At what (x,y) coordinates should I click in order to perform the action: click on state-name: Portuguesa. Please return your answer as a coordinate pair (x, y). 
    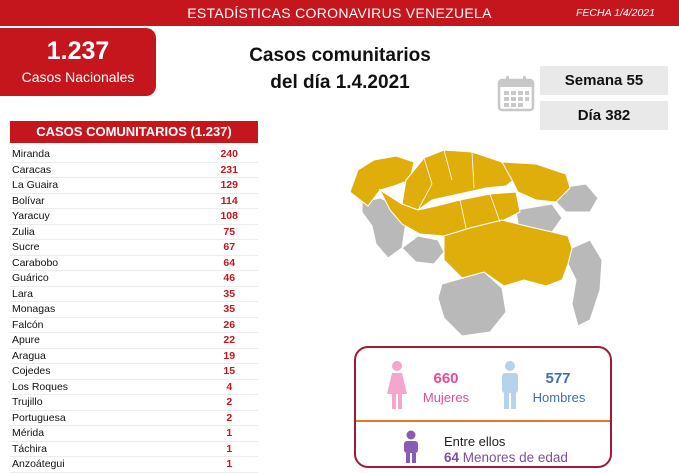
    Looking at the image, I should click on (39, 417).